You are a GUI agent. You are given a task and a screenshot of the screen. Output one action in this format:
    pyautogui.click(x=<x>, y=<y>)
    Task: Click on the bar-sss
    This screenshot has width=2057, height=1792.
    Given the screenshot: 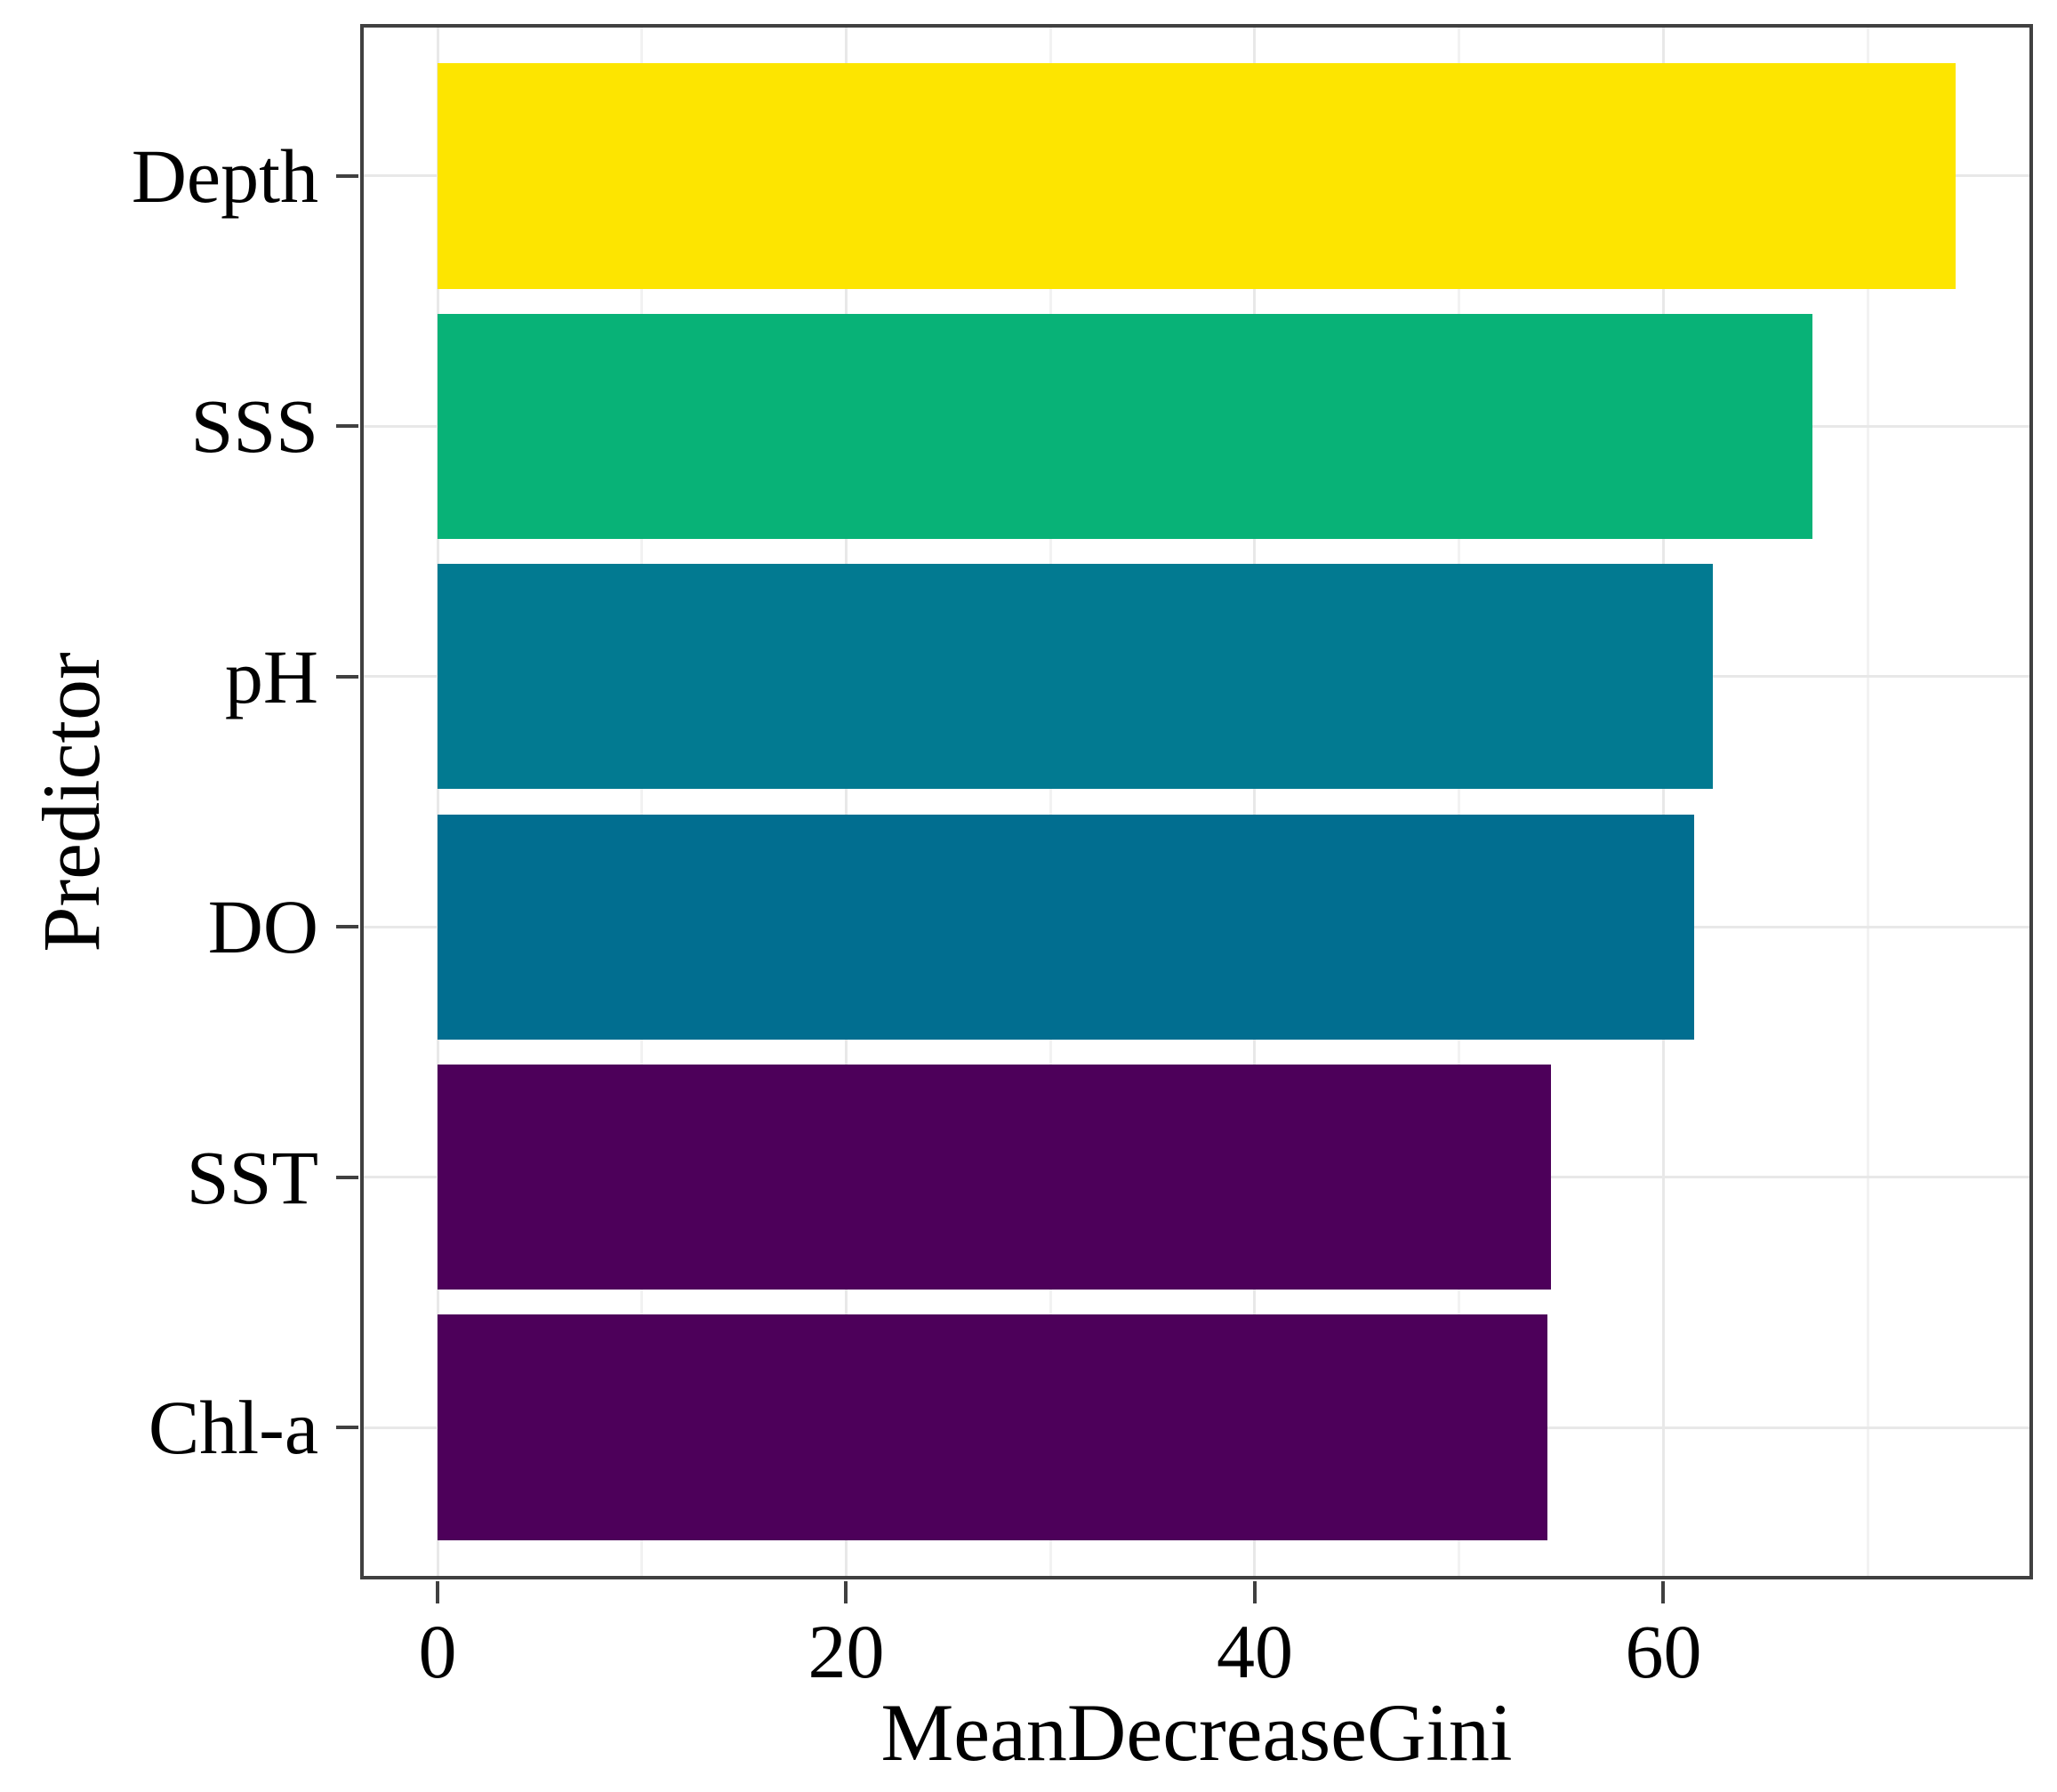 What is the action you would take?
    pyautogui.click(x=1125, y=426)
    